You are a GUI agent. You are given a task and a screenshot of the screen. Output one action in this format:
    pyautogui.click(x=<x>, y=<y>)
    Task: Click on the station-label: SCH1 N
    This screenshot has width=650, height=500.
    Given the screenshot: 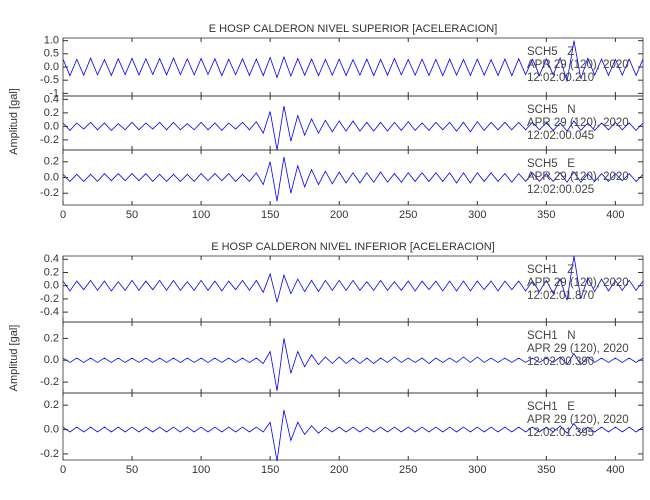 What is the action you would take?
    pyautogui.click(x=551, y=336)
    